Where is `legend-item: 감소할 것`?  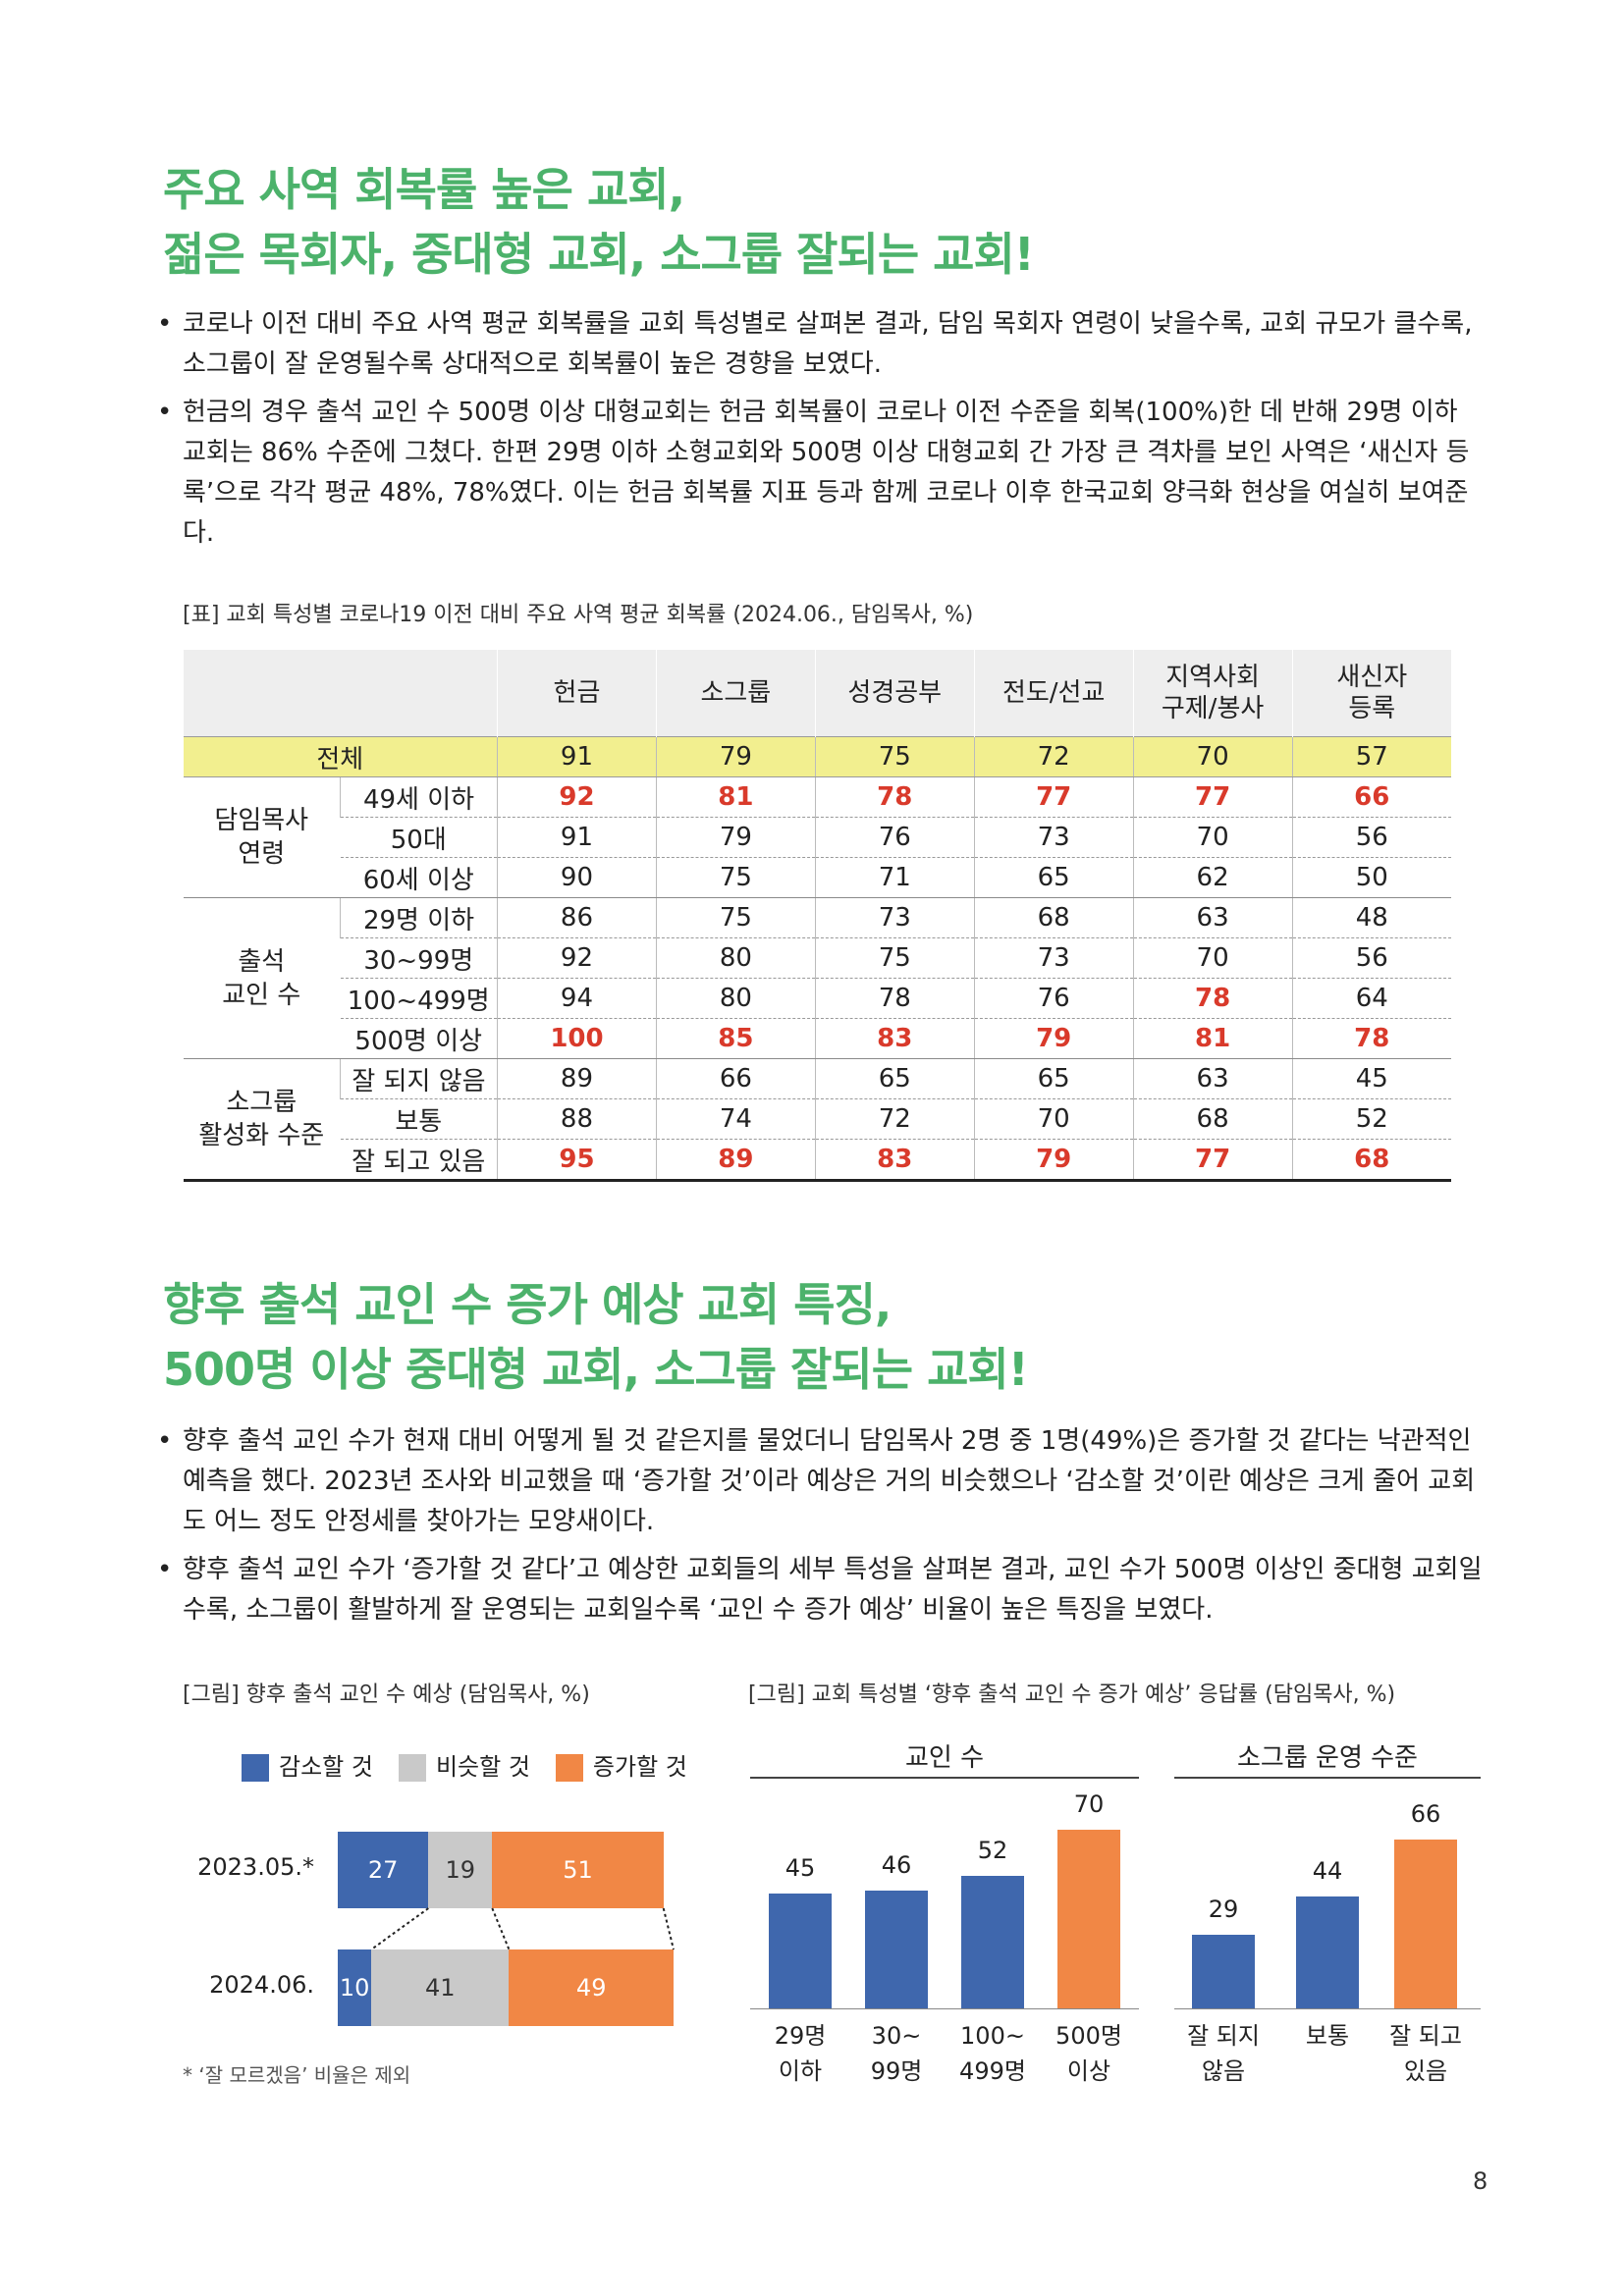 legend-item: 감소할 것 is located at coordinates (307, 1767).